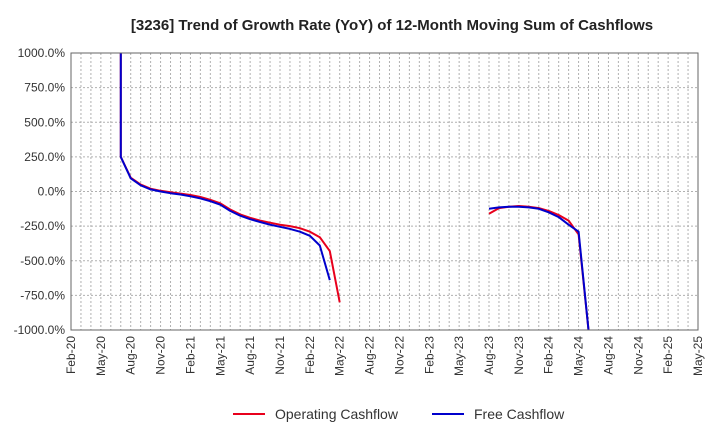  Describe the element at coordinates (42, 261) in the screenshot. I see `y-tick-label: -500.0%` at that location.